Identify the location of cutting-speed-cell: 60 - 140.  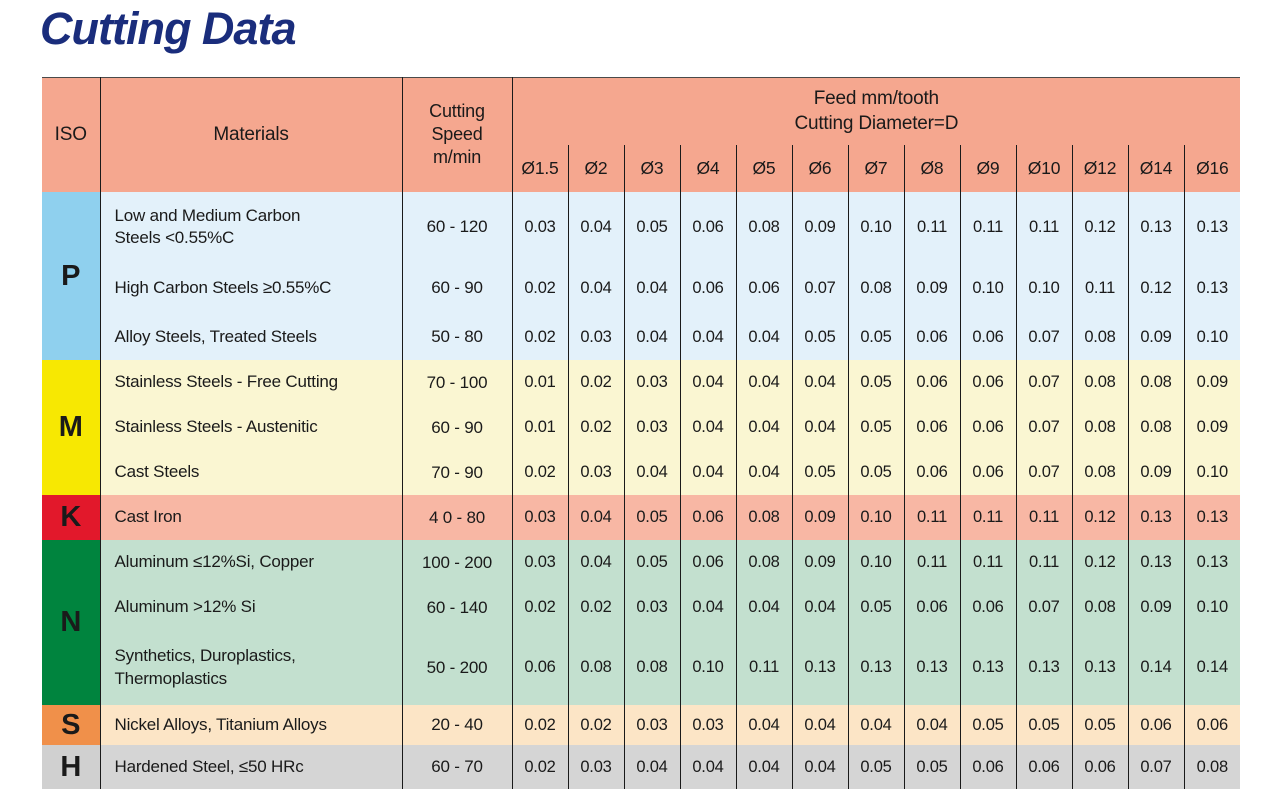
(456, 607).